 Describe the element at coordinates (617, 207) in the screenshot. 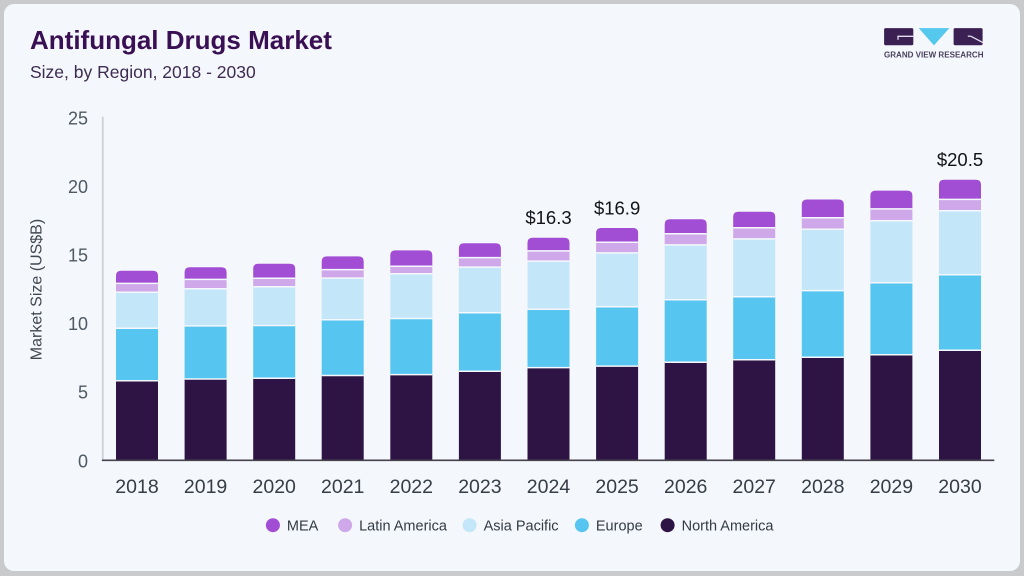

I see `svg-text: $16.9` at that location.